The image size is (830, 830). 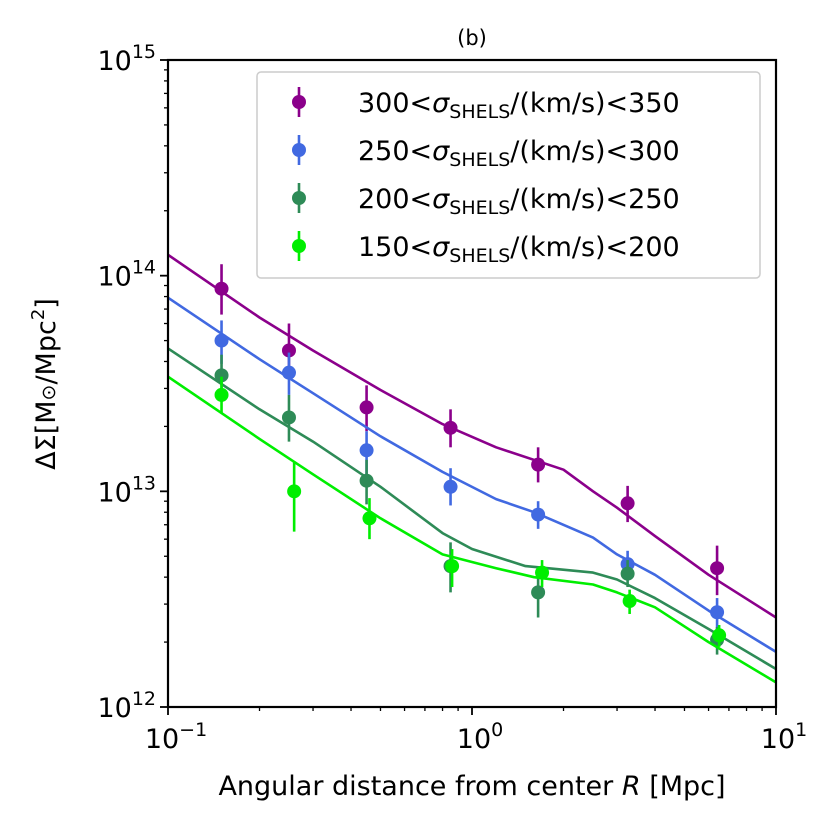 I want to click on legend-entry-2: 250<σSHELS/(km/s)<300, so click(x=486, y=153).